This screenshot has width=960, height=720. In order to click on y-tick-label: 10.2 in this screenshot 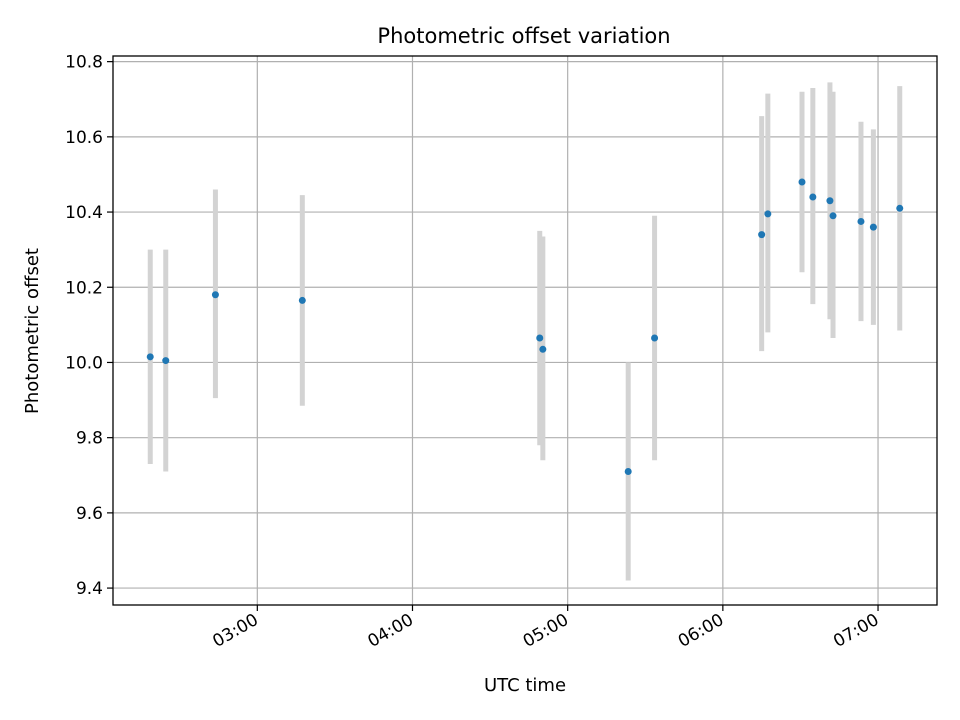, I will do `click(84, 288)`.